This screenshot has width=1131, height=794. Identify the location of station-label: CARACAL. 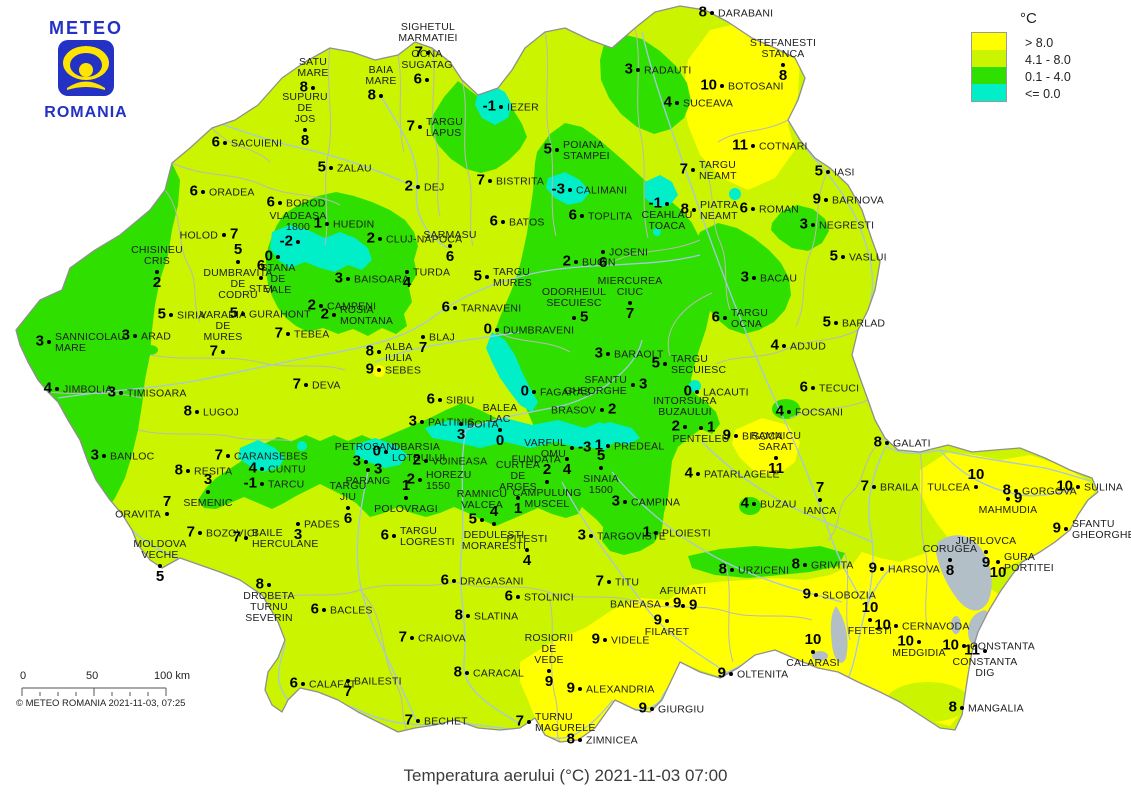
(498, 673).